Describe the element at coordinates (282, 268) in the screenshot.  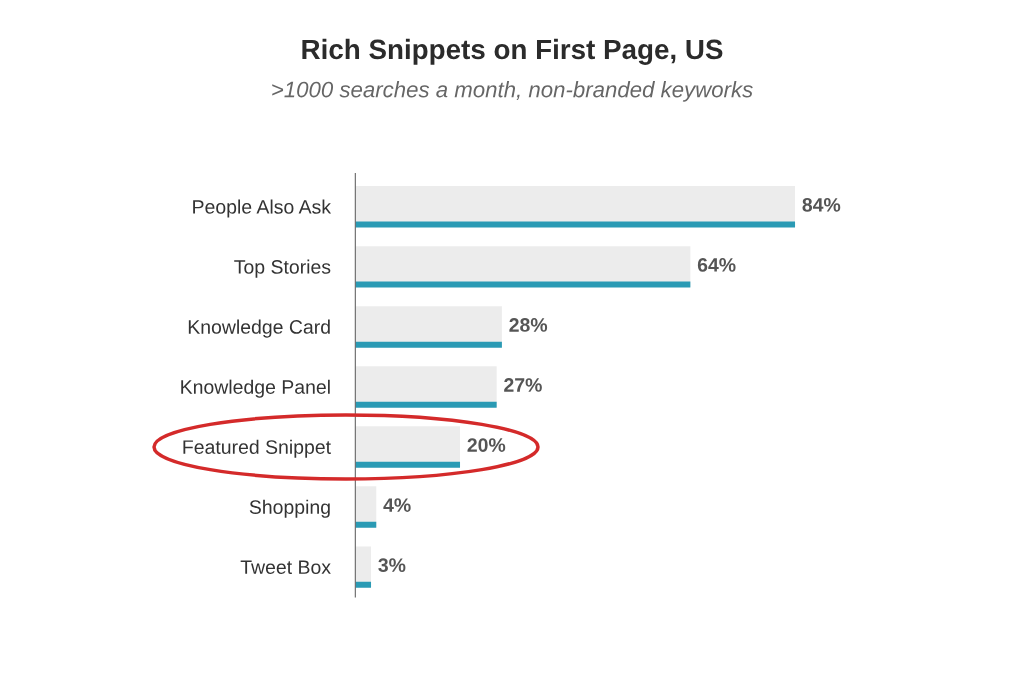
I see `y-tick-label: Top Stories` at that location.